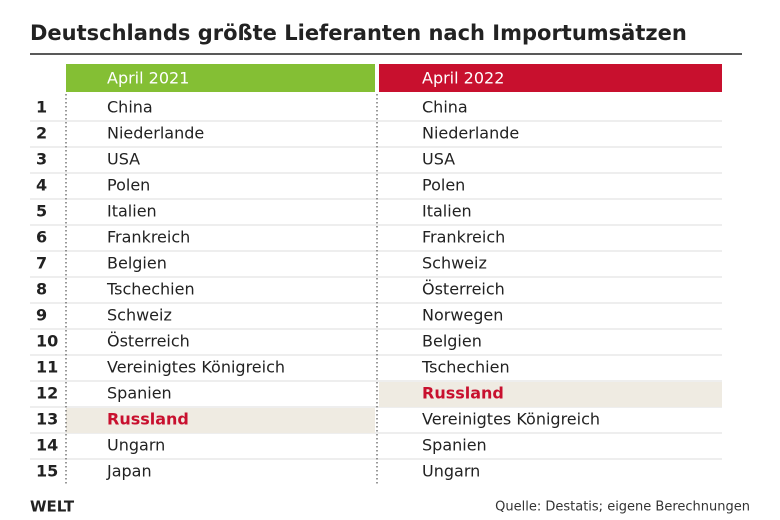 This screenshot has height=520, width=780. Describe the element at coordinates (463, 78) in the screenshot. I see `column-header: April 2022` at that location.